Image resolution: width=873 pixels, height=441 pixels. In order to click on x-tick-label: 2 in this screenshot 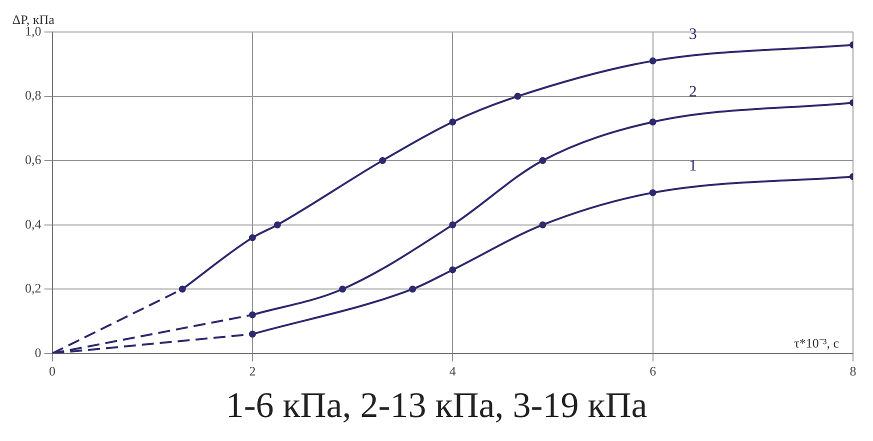, I will do `click(252, 371)`.